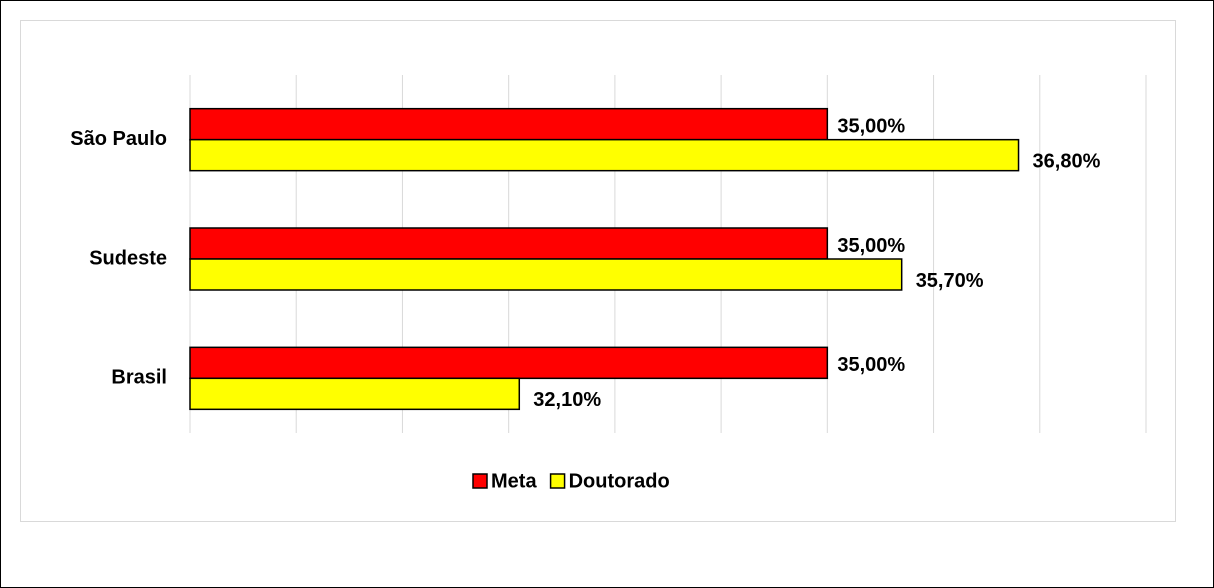 This screenshot has height=588, width=1214. Describe the element at coordinates (514, 481) in the screenshot. I see `legend-label: Meta` at that location.